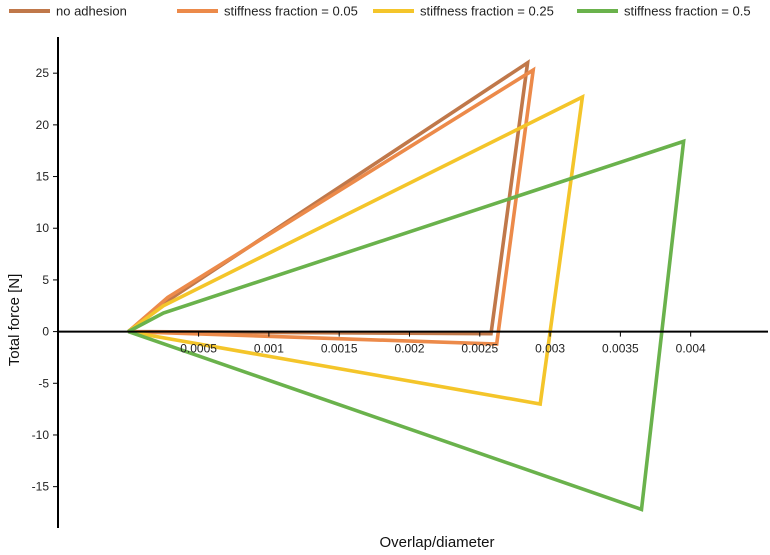 The height and width of the screenshot is (555, 770). What do you see at coordinates (41, 435) in the screenshot?
I see `y-tick-label: -10` at bounding box center [41, 435].